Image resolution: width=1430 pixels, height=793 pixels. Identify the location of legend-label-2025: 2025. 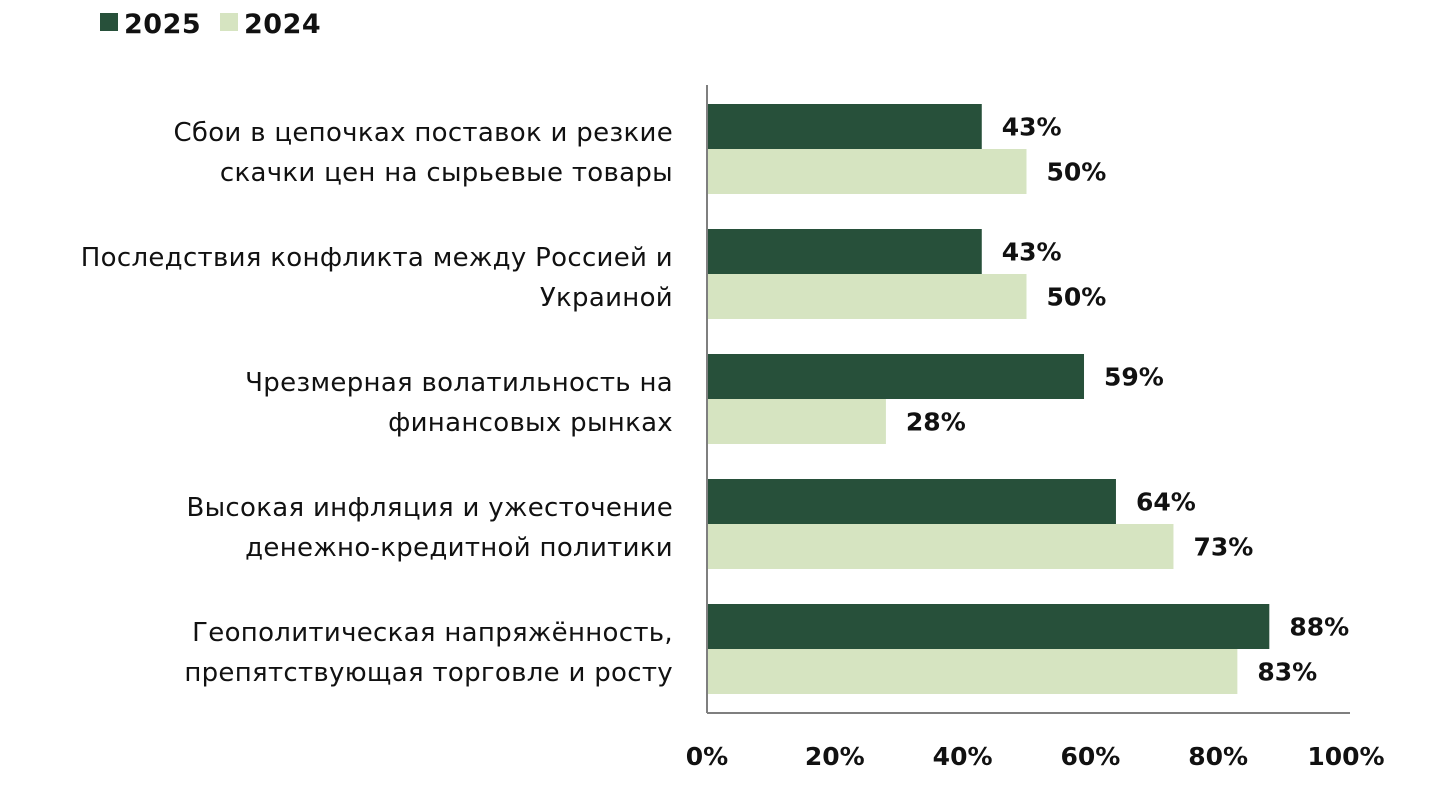
(162, 24).